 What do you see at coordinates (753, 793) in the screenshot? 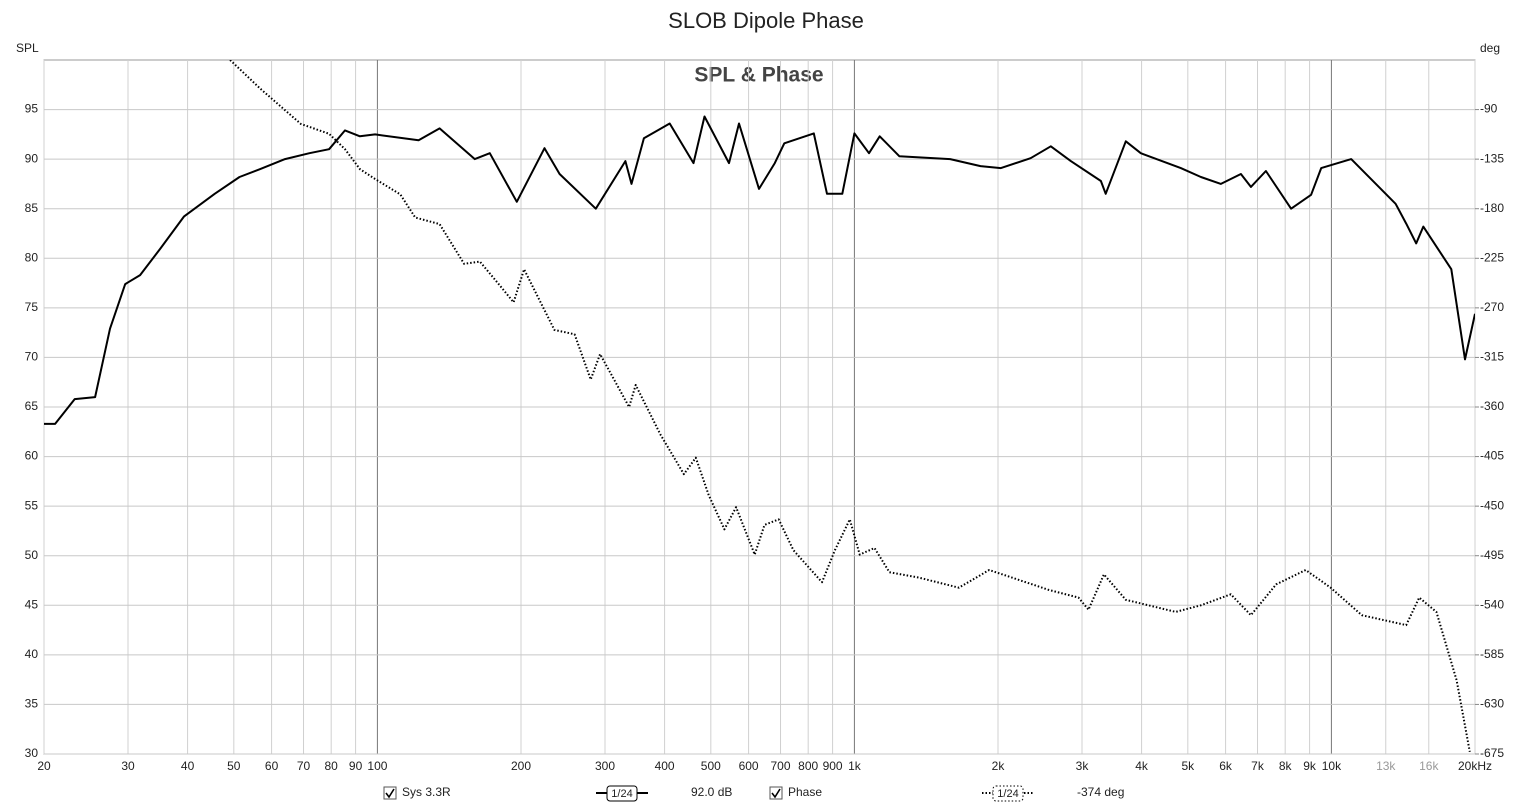
I see `legend: Sys 3.3R 1/24 92.0 dB Phase 1/24 -374 deg` at bounding box center [753, 793].